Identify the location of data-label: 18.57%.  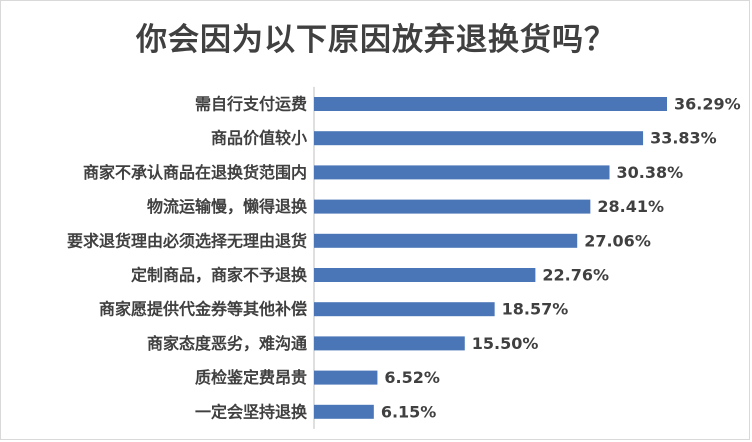
(535, 309).